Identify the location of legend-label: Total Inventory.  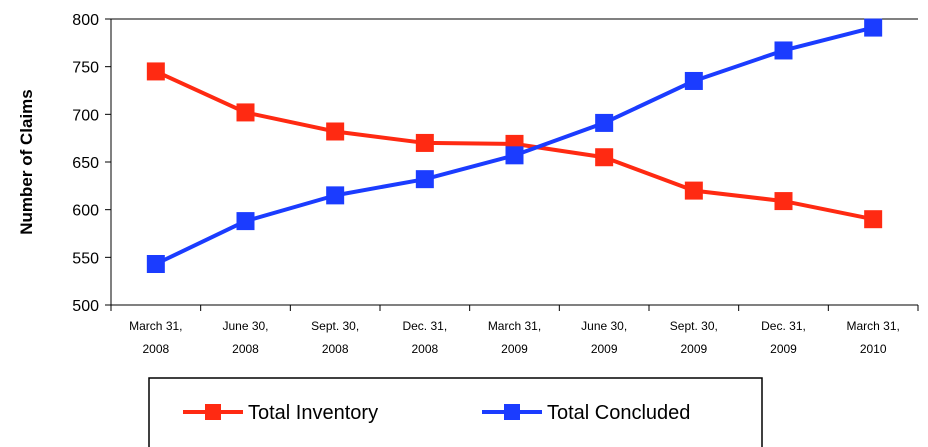
(313, 413).